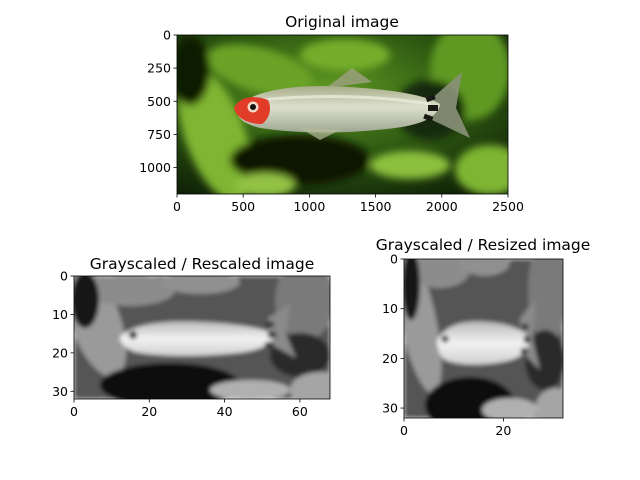 Image resolution: width=640 pixels, height=480 pixels. Describe the element at coordinates (309, 206) in the screenshot. I see `x-tick-label: 1000` at that location.